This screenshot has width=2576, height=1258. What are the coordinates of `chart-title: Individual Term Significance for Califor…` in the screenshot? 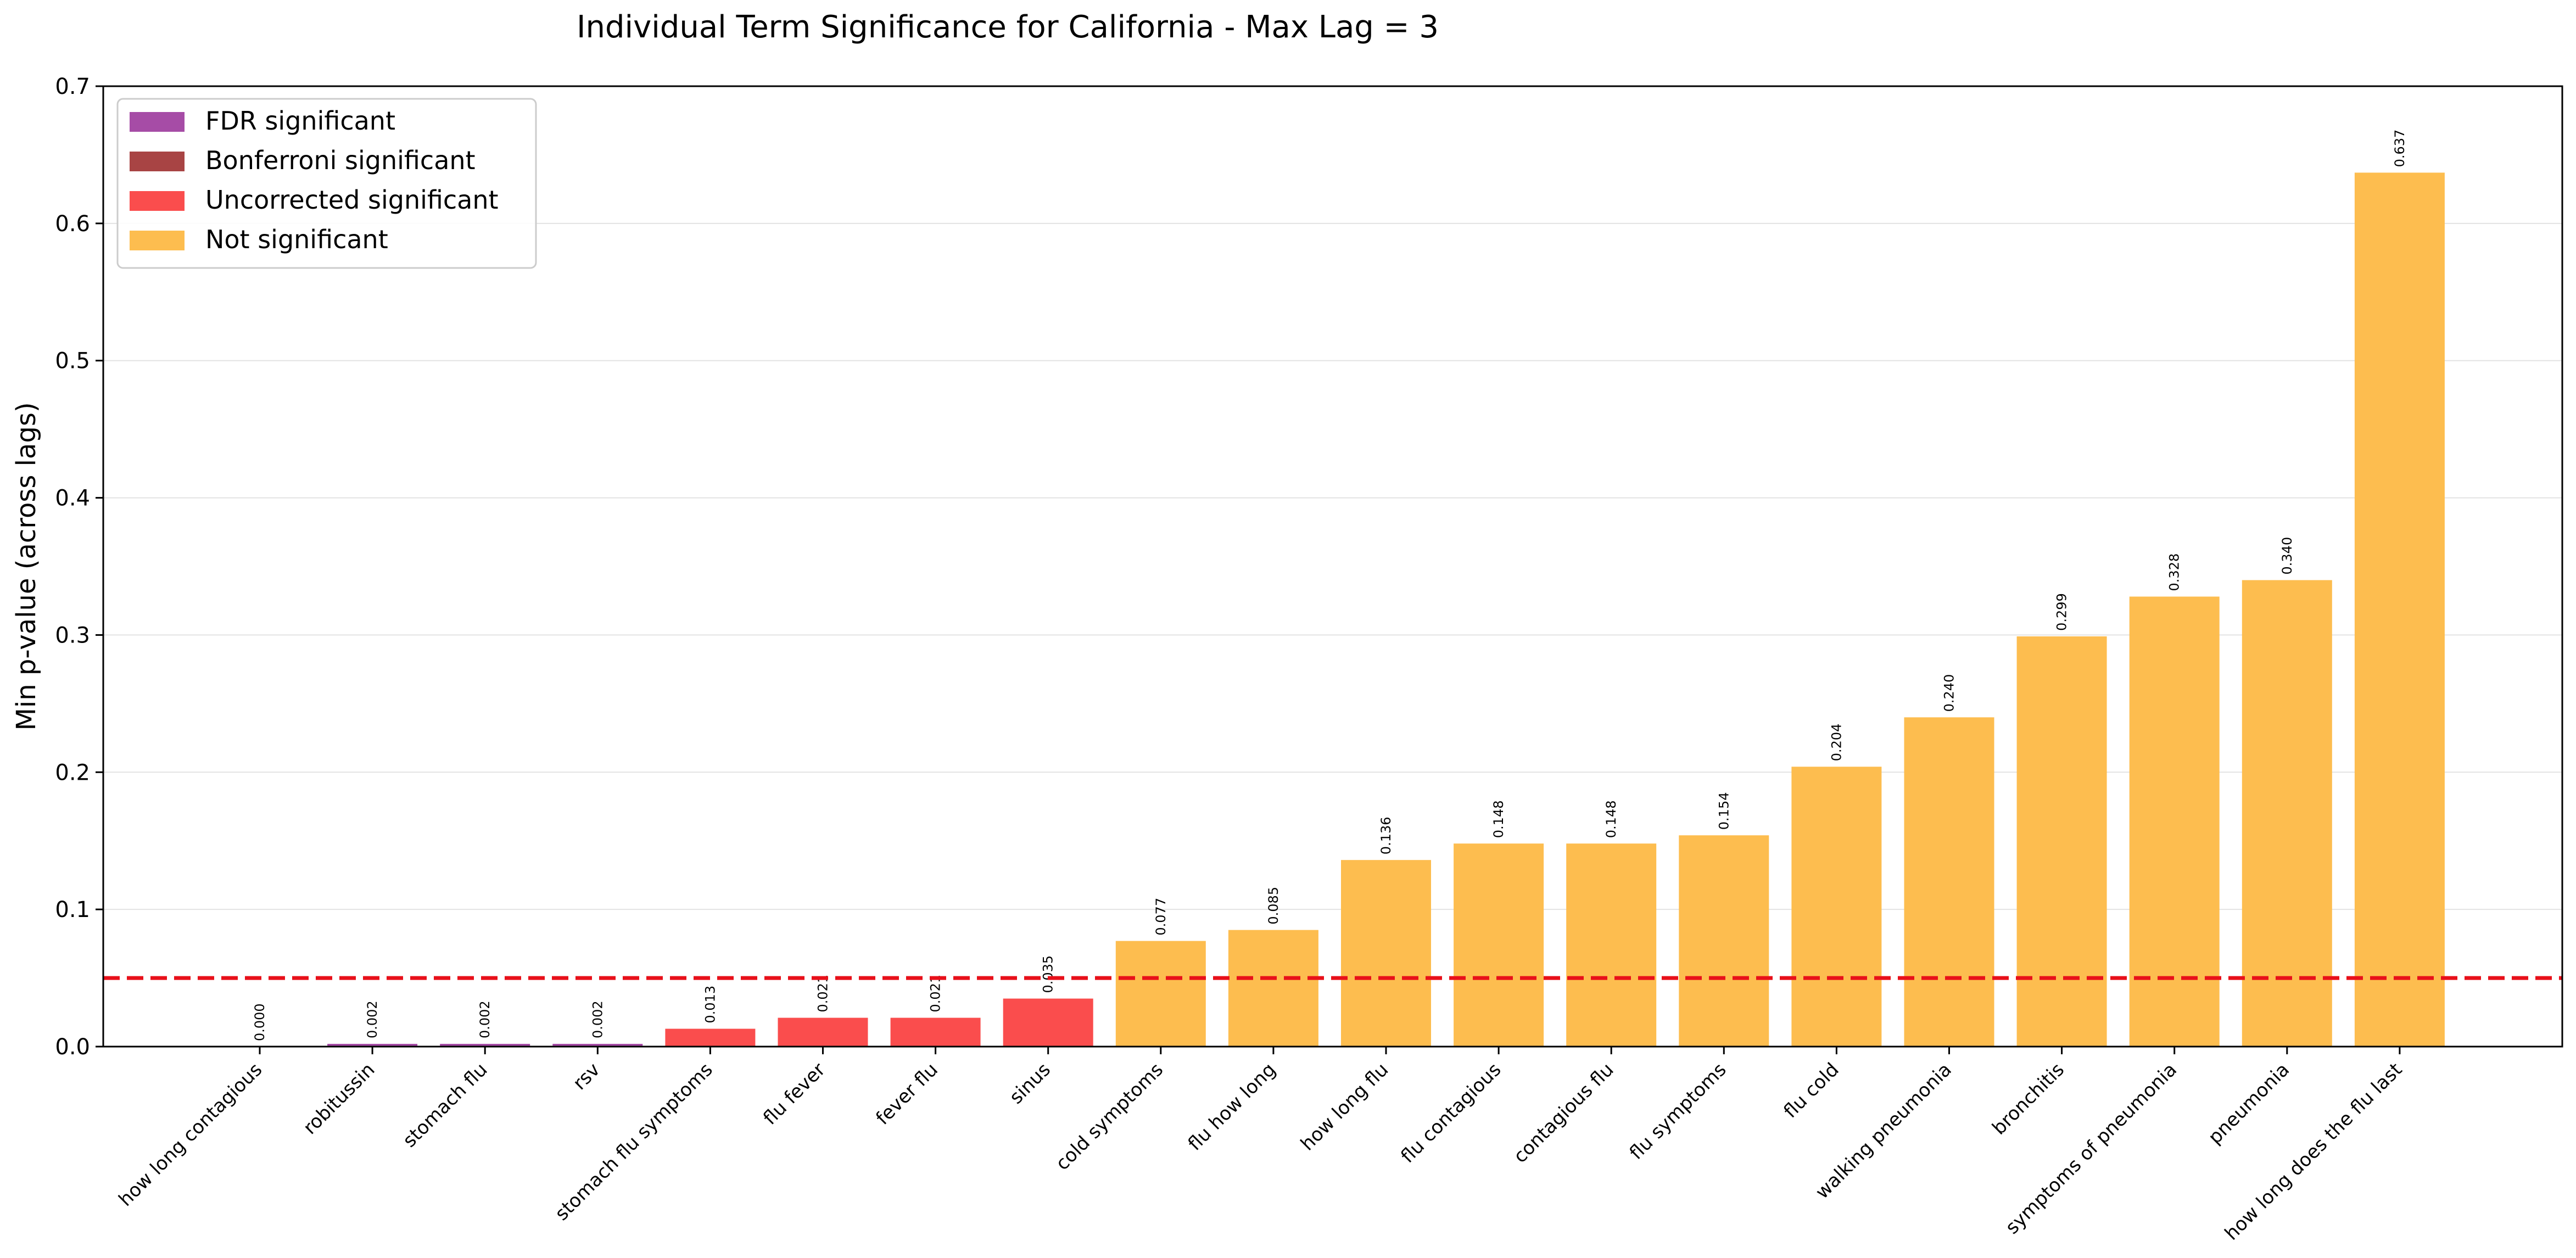 It's located at (1008, 27).